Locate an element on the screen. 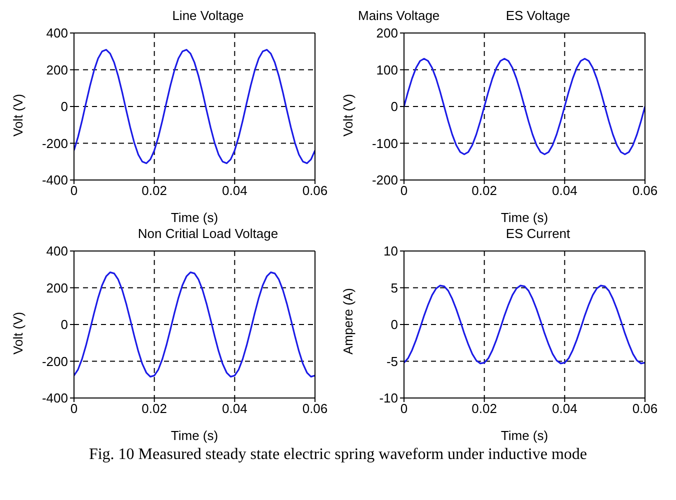 This screenshot has height=500, width=676. y-tick-label: -5 is located at coordinates (392, 361).